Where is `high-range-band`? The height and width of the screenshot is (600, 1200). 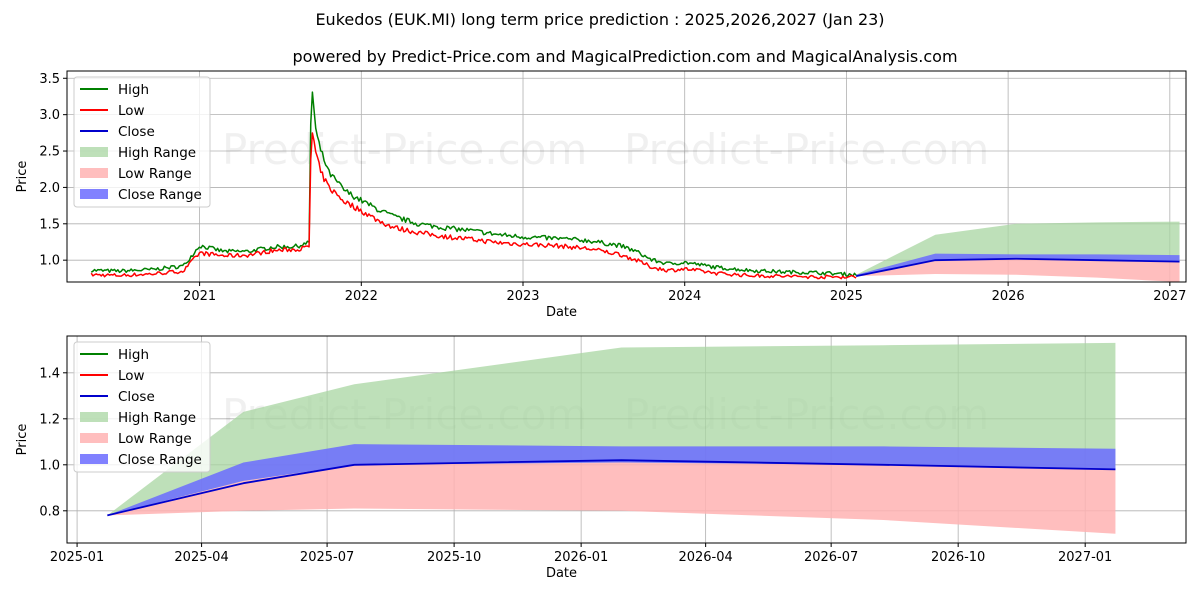
high-range-band is located at coordinates (1018, 249).